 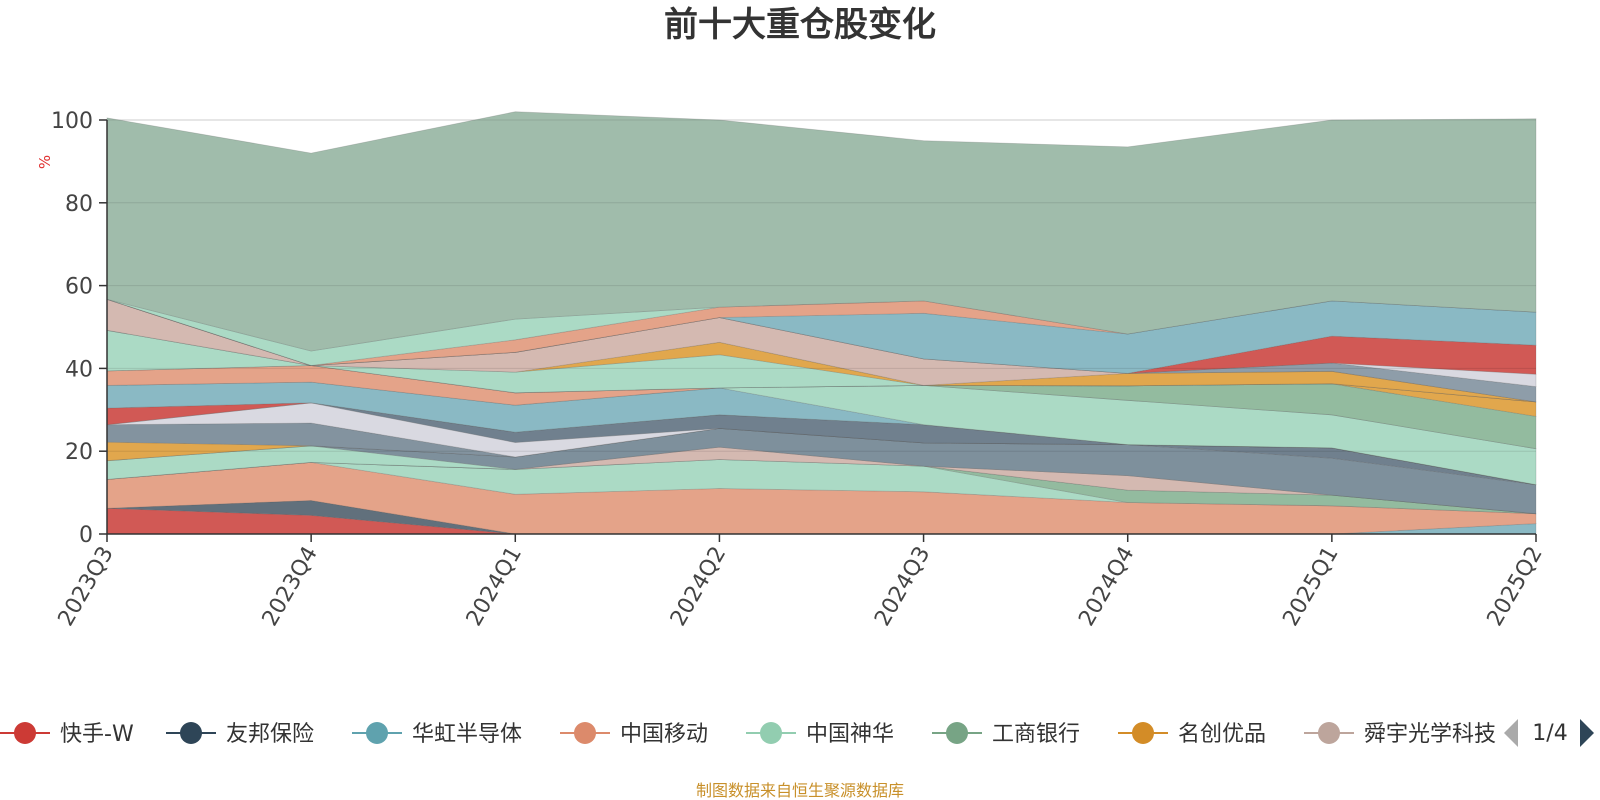 What do you see at coordinates (86, 586) in the screenshot?
I see `x-tick-label: 2023Q3` at bounding box center [86, 586].